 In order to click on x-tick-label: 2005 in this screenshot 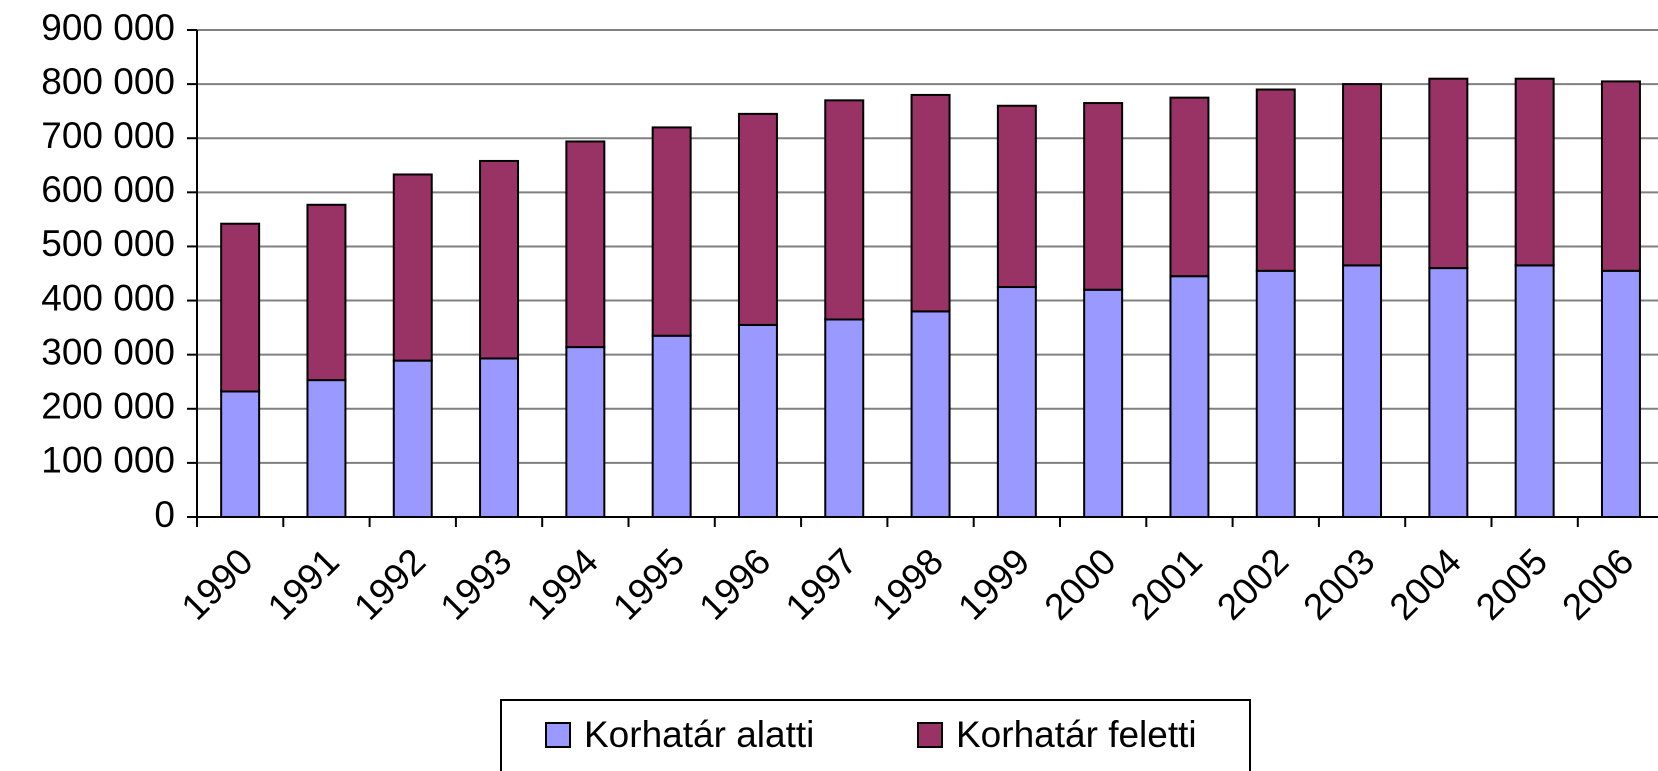, I will do `click(1511, 584)`.